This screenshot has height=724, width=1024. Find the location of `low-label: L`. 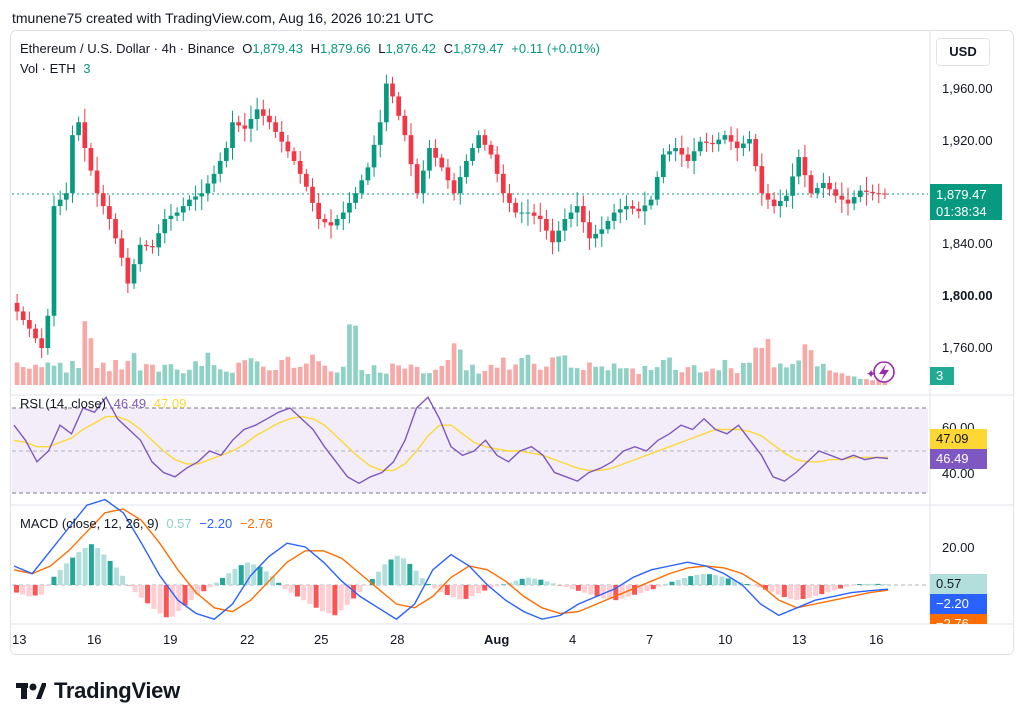

low-label: L is located at coordinates (382, 48).